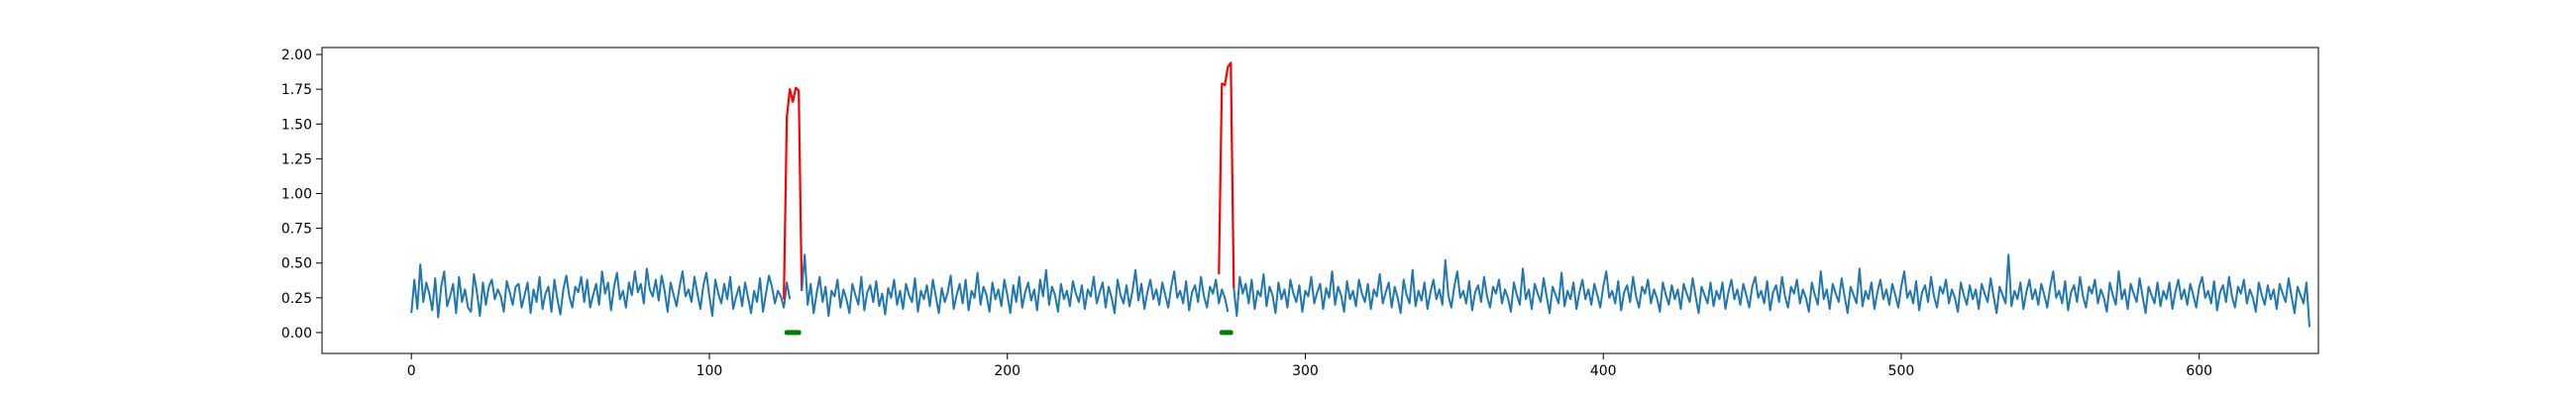  I want to click on x-tick-label: 500, so click(1901, 371).